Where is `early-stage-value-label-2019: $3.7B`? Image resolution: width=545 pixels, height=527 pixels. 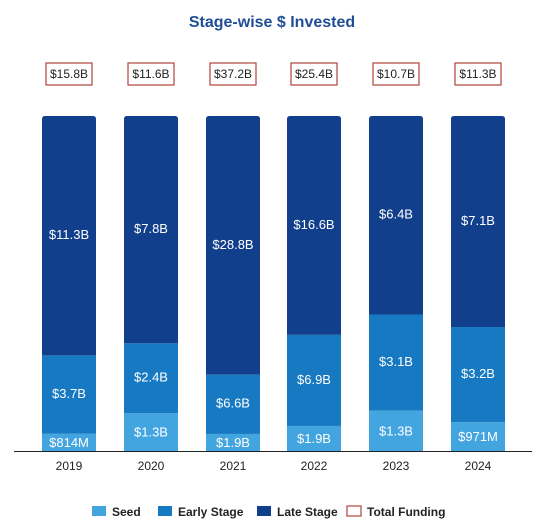 early-stage-value-label-2019: $3.7B is located at coordinates (69, 393).